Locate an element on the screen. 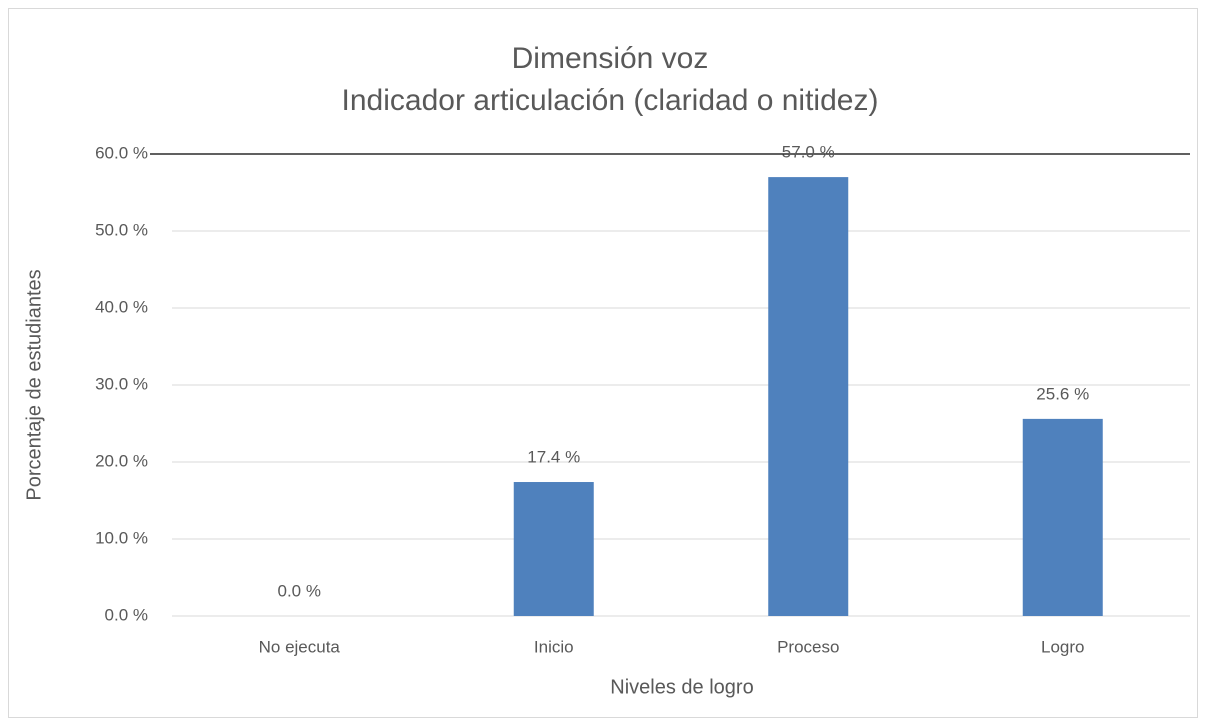 This screenshot has height=727, width=1206. y-axis-title: Porcentaje de estudiantes is located at coordinates (34, 384).